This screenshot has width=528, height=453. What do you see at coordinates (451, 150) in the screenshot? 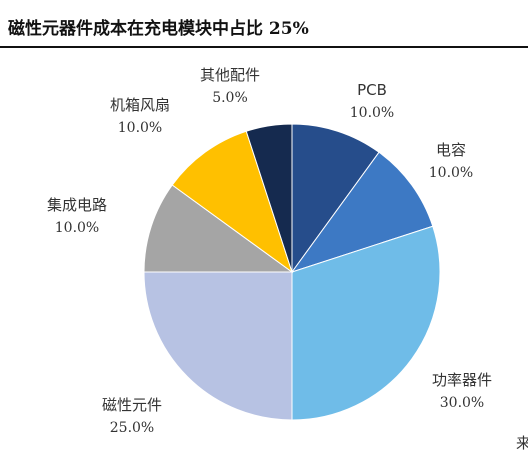
I see `slice-label-1: 电容` at bounding box center [451, 150].